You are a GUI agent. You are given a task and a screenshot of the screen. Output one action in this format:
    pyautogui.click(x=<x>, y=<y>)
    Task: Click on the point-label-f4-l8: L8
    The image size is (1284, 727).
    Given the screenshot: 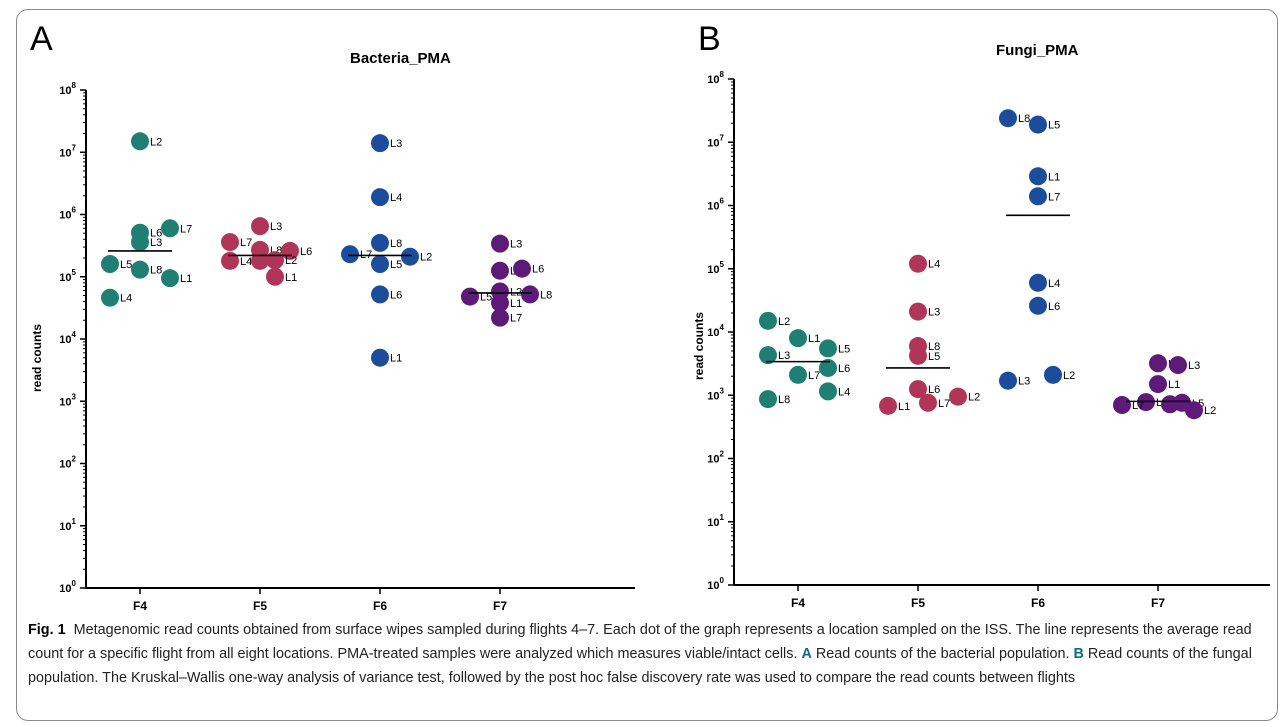 What is the action you would take?
    pyautogui.click(x=784, y=400)
    